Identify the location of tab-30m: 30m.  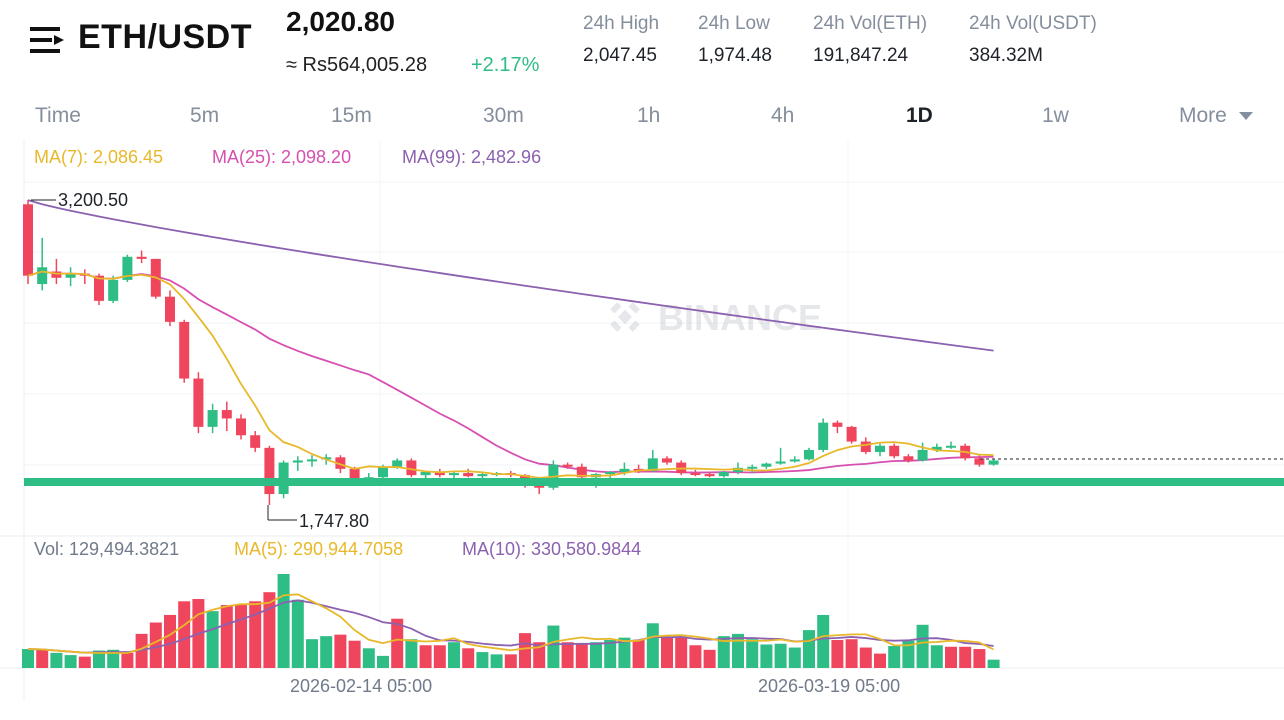
(503, 115).